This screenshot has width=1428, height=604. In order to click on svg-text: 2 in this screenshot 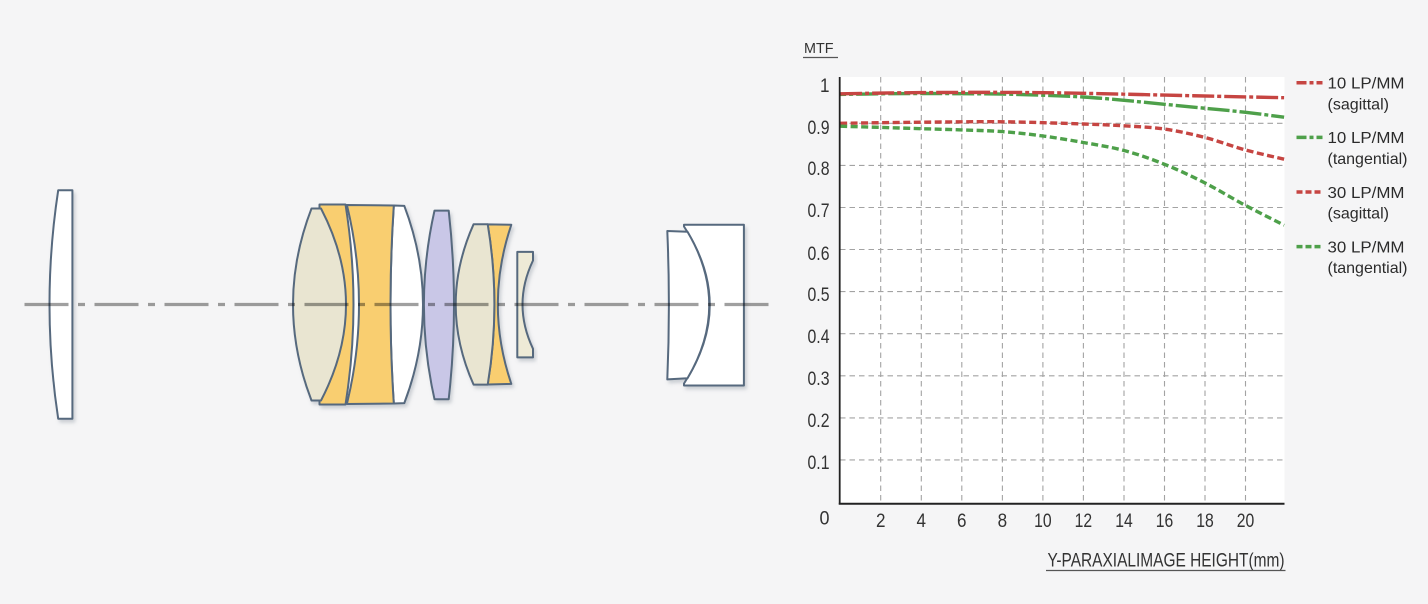, I will do `click(881, 521)`.